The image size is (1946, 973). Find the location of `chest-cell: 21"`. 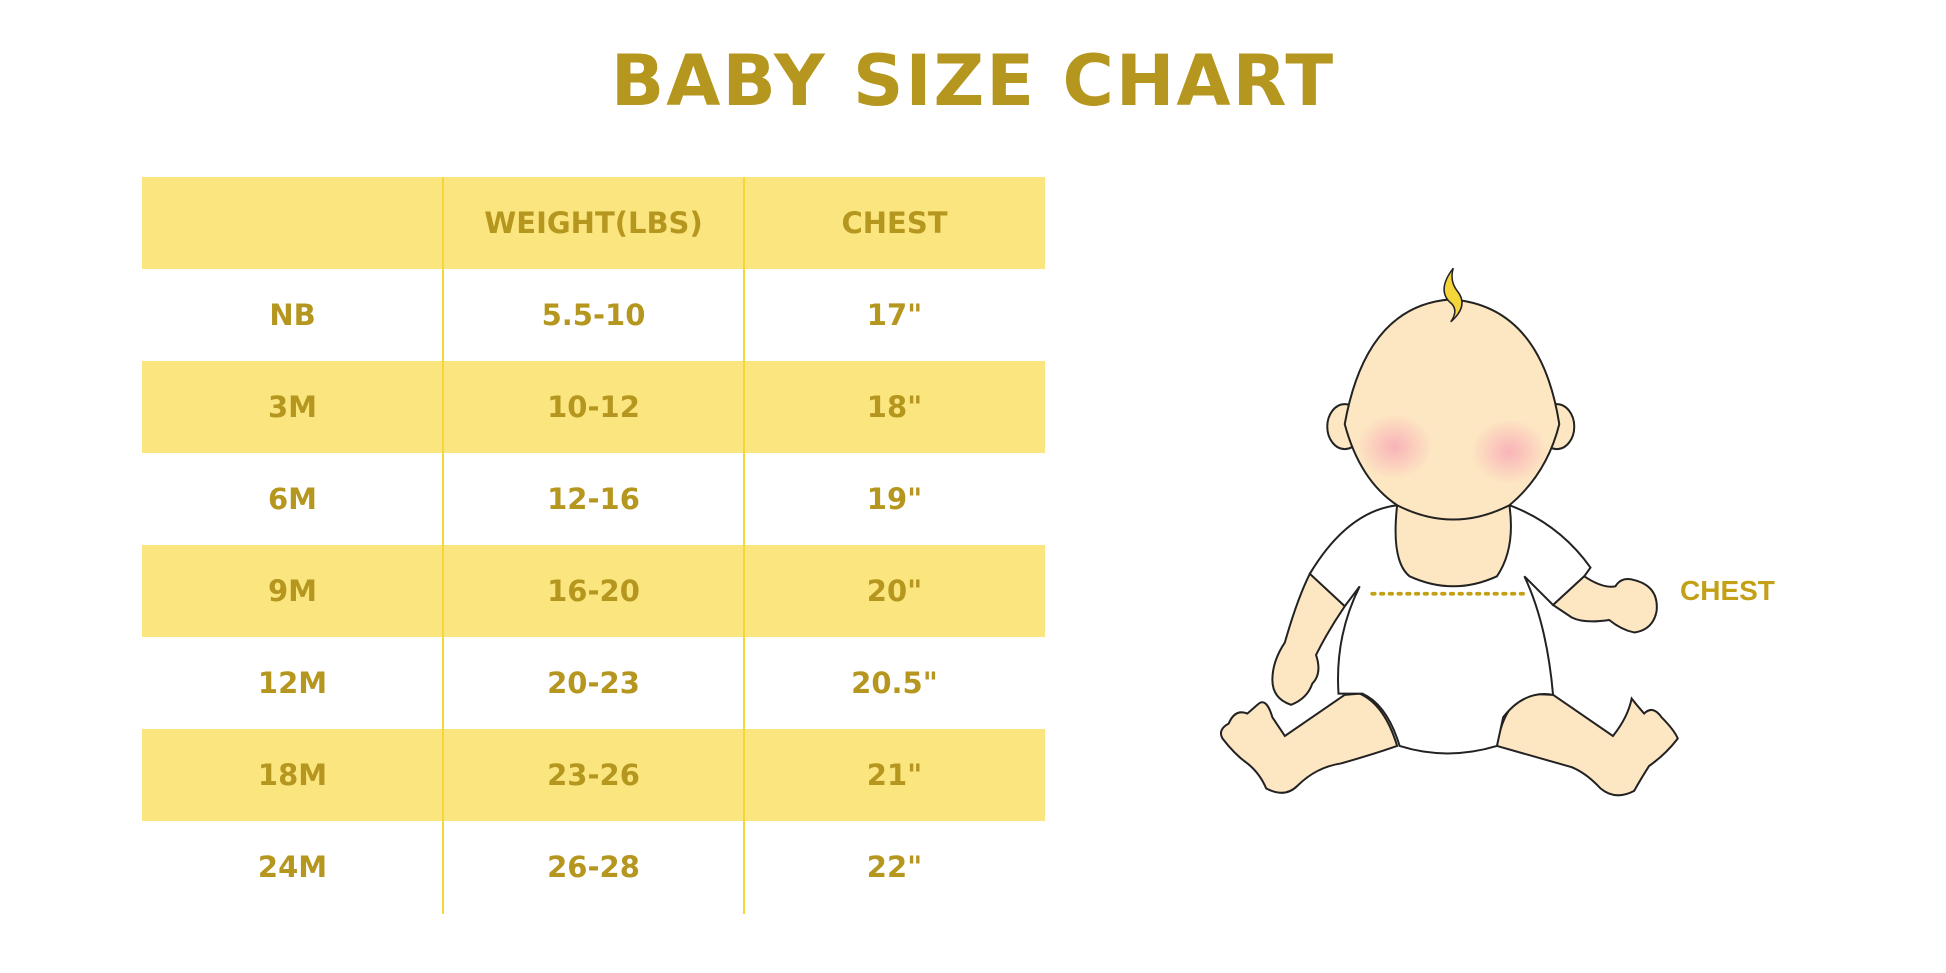

chest-cell: 21" is located at coordinates (894, 775).